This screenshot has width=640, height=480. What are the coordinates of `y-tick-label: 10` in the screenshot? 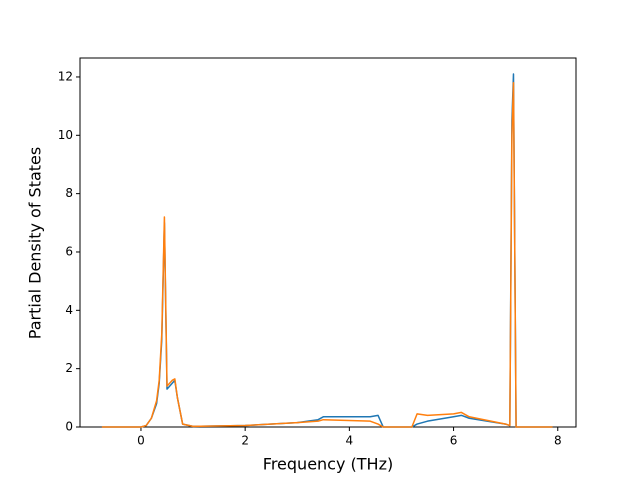 It's located at (65, 135).